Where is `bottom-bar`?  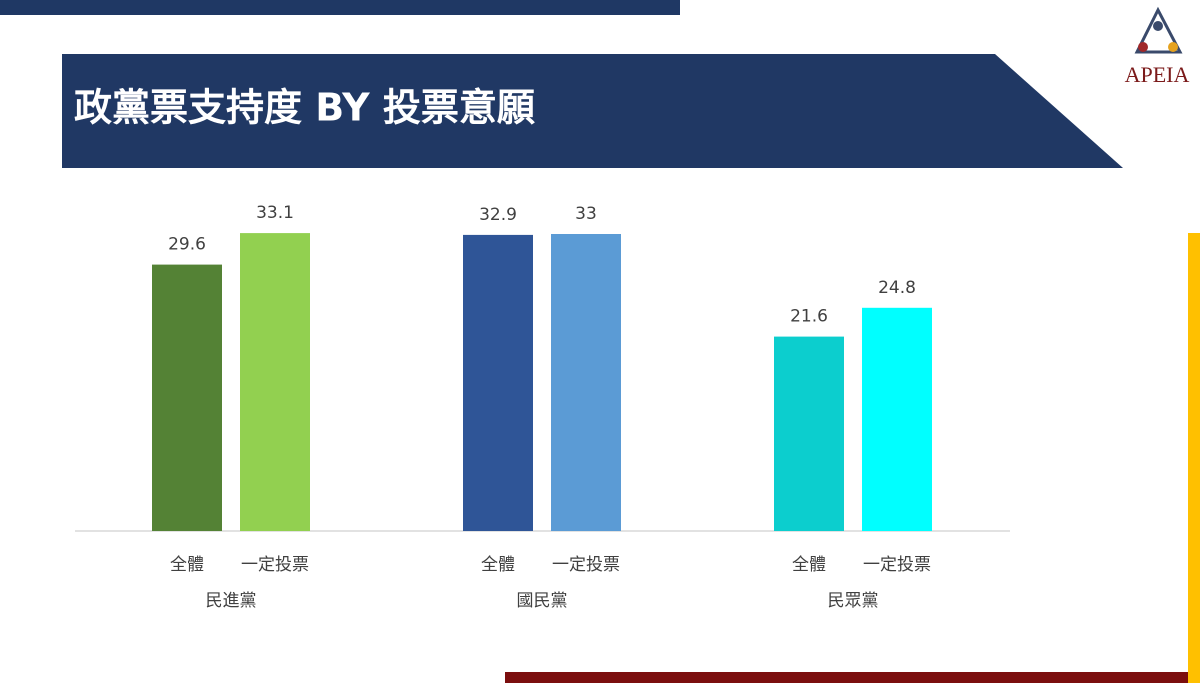
bottom-bar is located at coordinates (852, 677).